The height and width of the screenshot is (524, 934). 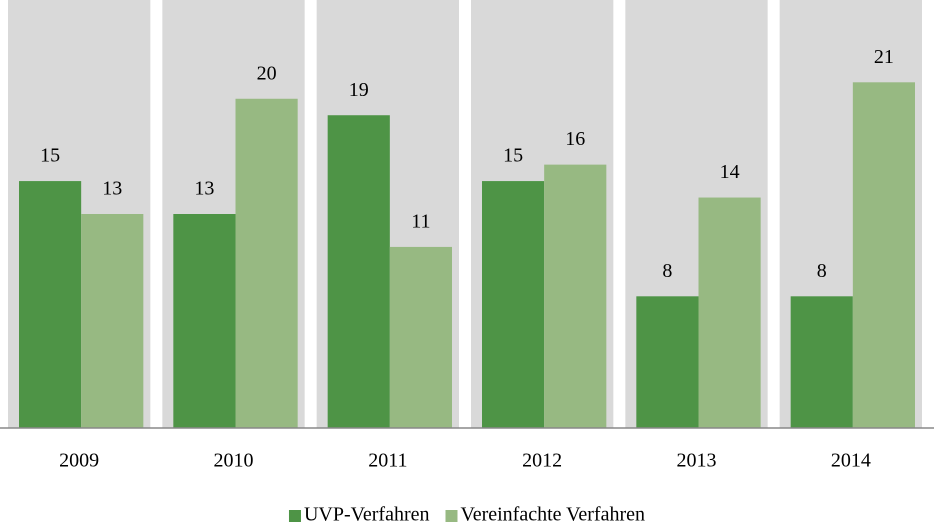 I want to click on data-label: 21, so click(x=884, y=57).